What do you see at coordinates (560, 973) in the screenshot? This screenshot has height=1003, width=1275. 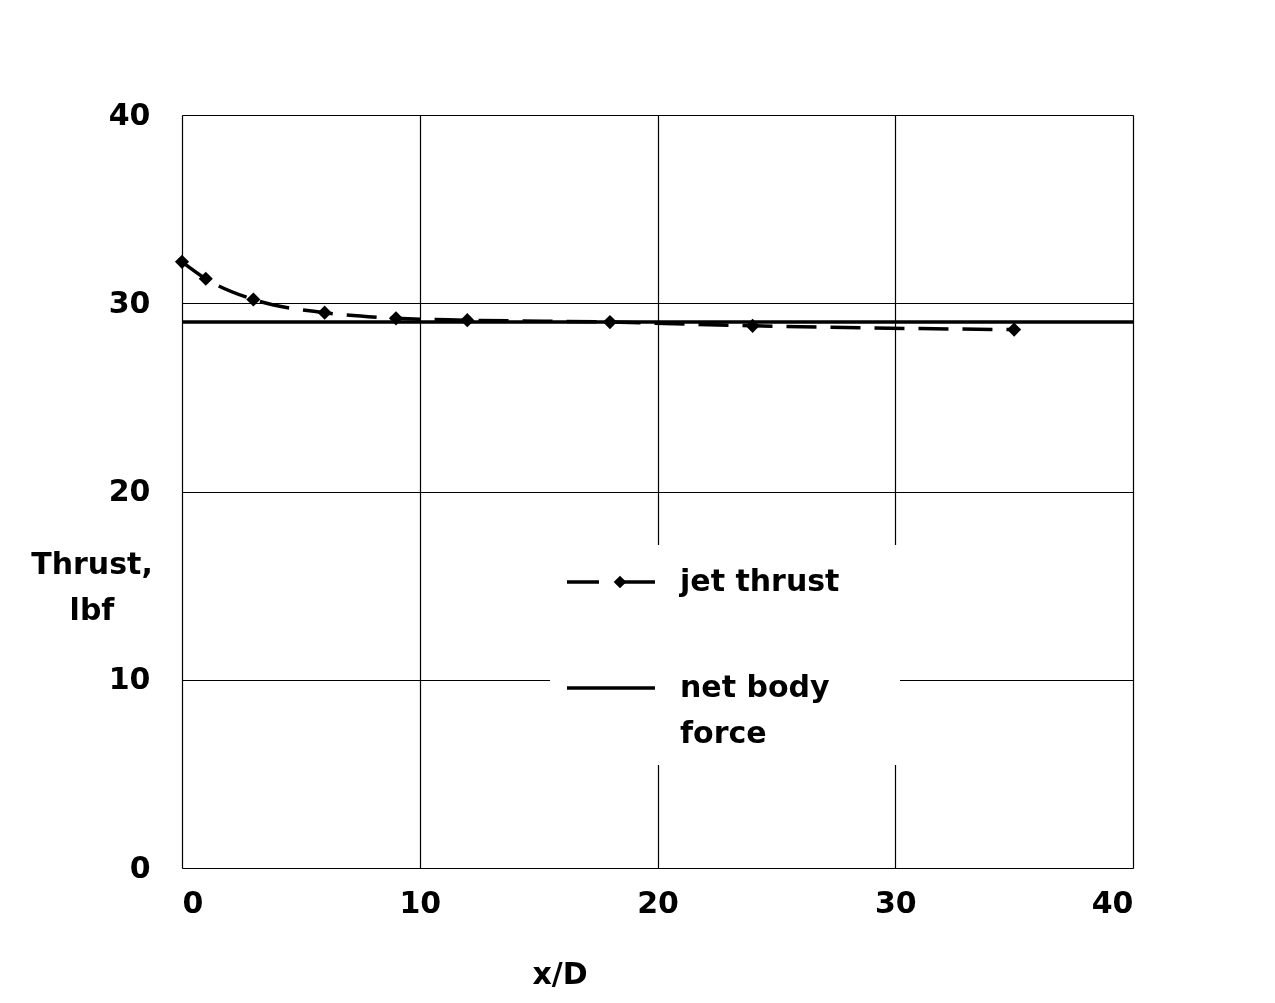 I see `x-axis-title: x/D` at bounding box center [560, 973].